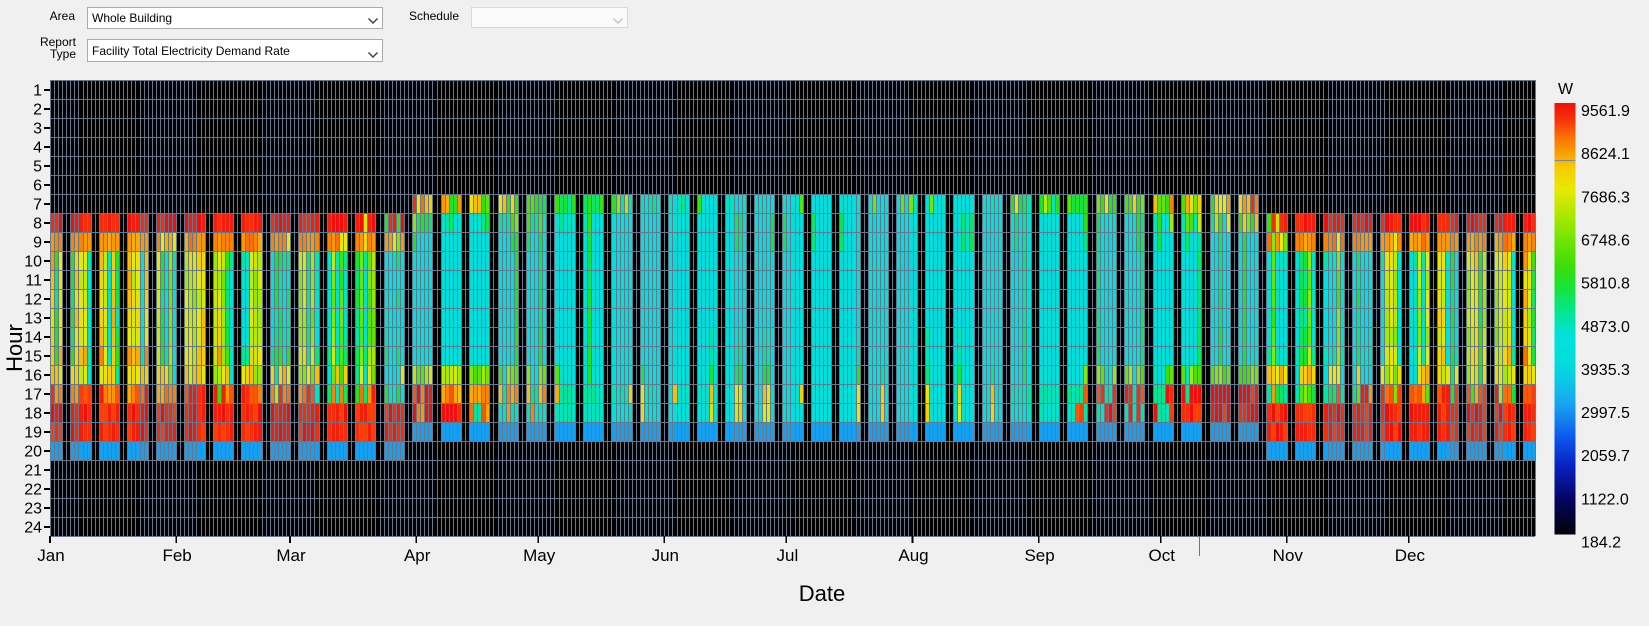 The height and width of the screenshot is (626, 1649). Describe the element at coordinates (417, 555) in the screenshot. I see `svg-text: Apr` at that location.